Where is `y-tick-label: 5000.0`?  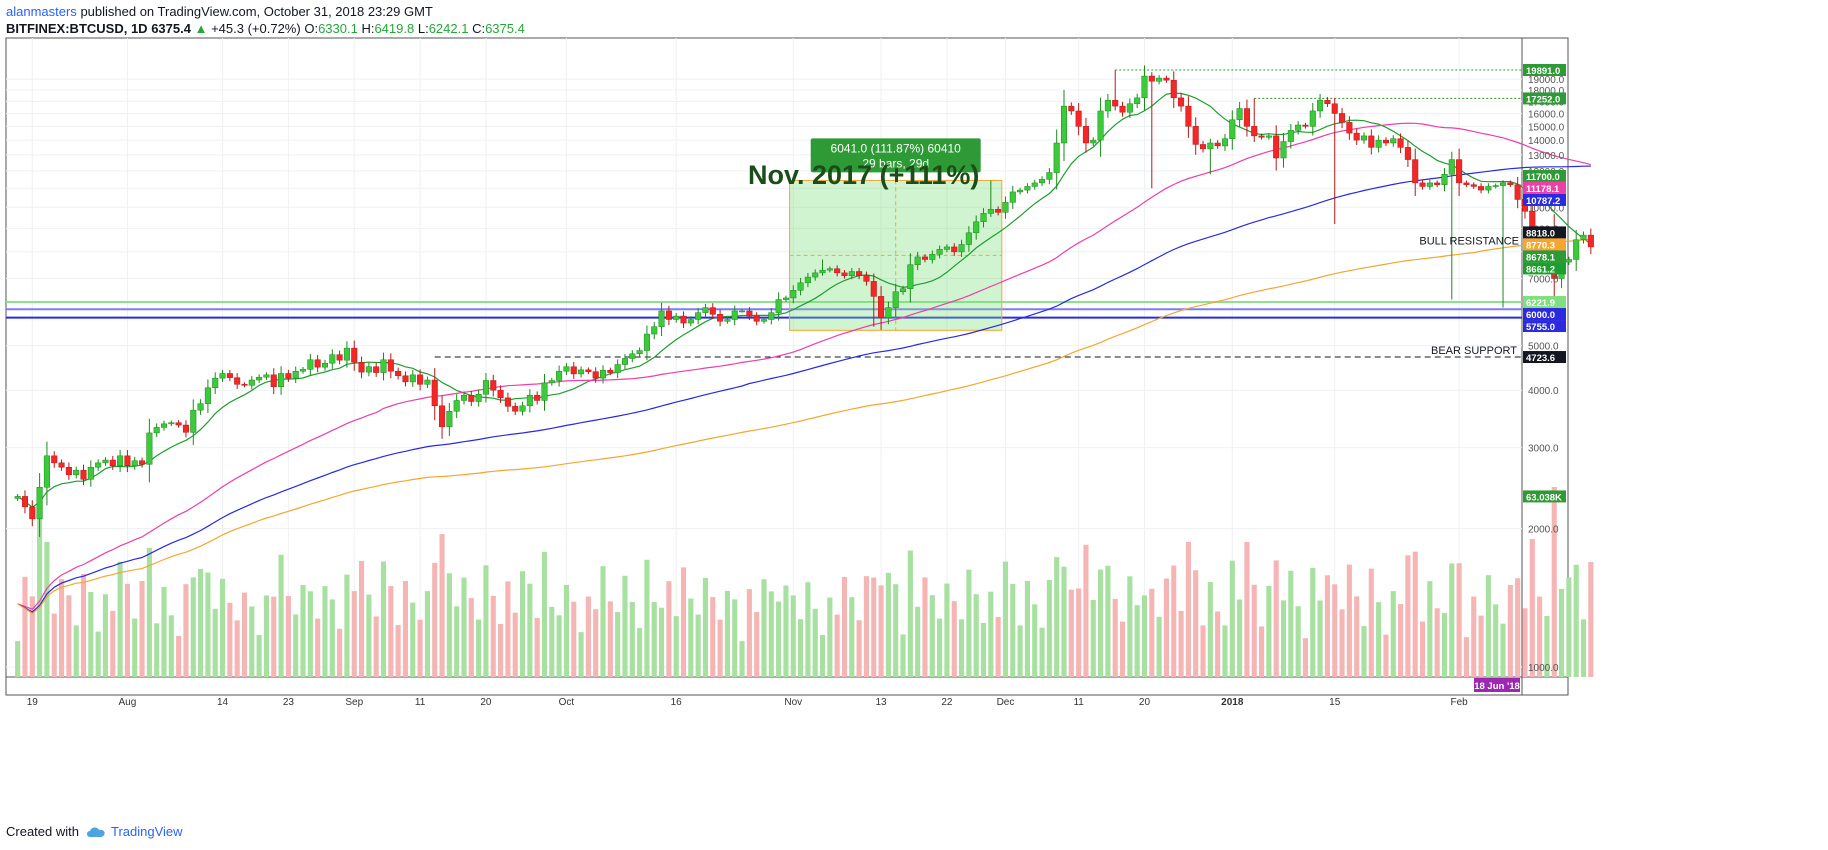 y-tick-label: 5000.0 is located at coordinates (1543, 347).